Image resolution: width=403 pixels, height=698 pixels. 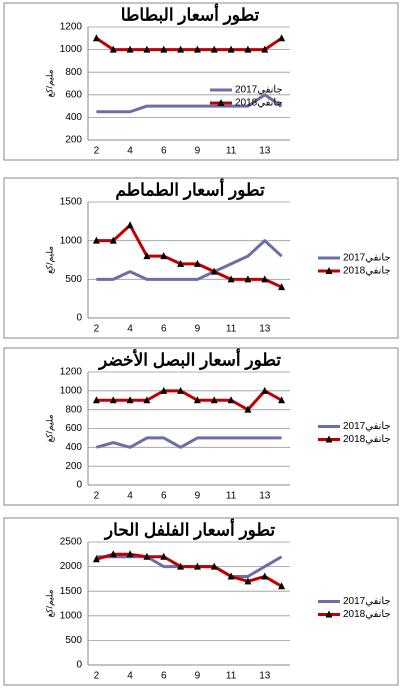 I want to click on chart-title: تطور أسعار الطماطم, so click(x=190, y=188).